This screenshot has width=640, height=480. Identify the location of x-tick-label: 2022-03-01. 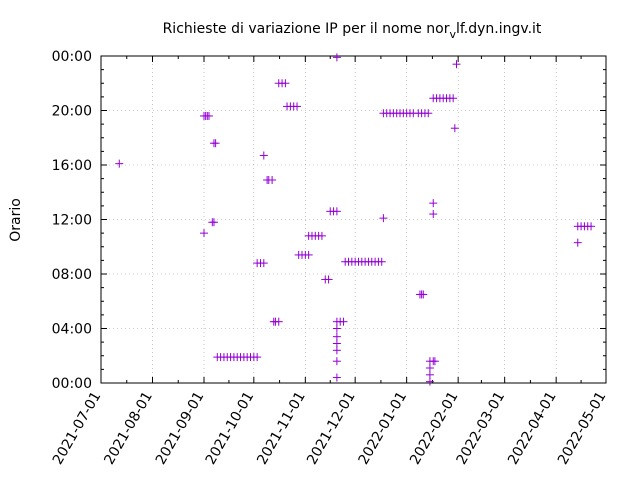
(481, 428).